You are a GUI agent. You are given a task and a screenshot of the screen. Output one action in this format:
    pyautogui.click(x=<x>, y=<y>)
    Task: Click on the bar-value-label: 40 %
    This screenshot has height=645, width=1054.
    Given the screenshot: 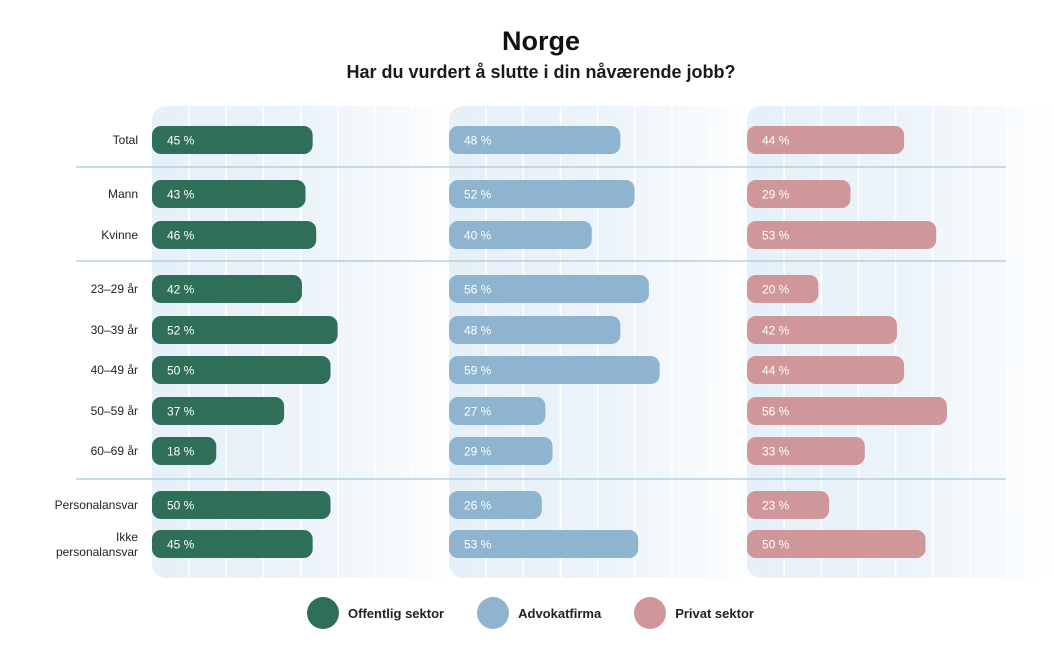 What is the action you would take?
    pyautogui.click(x=478, y=236)
    